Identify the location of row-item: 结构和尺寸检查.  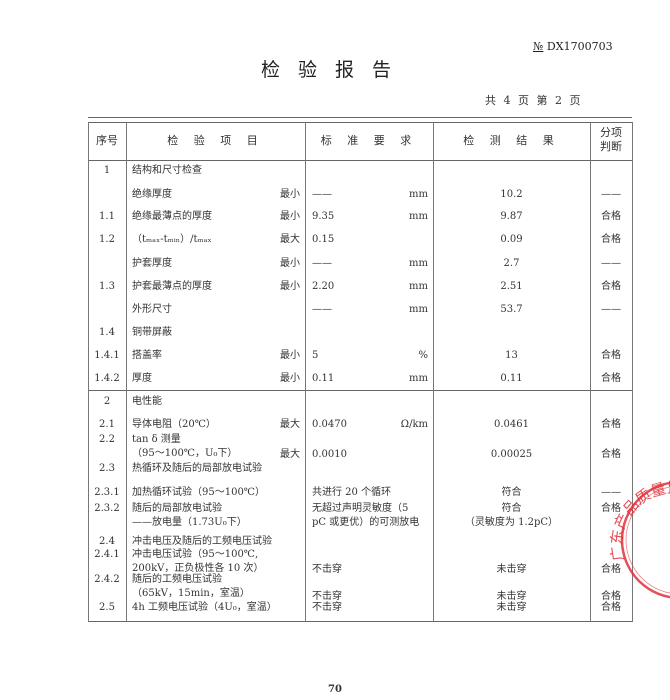
(167, 170).